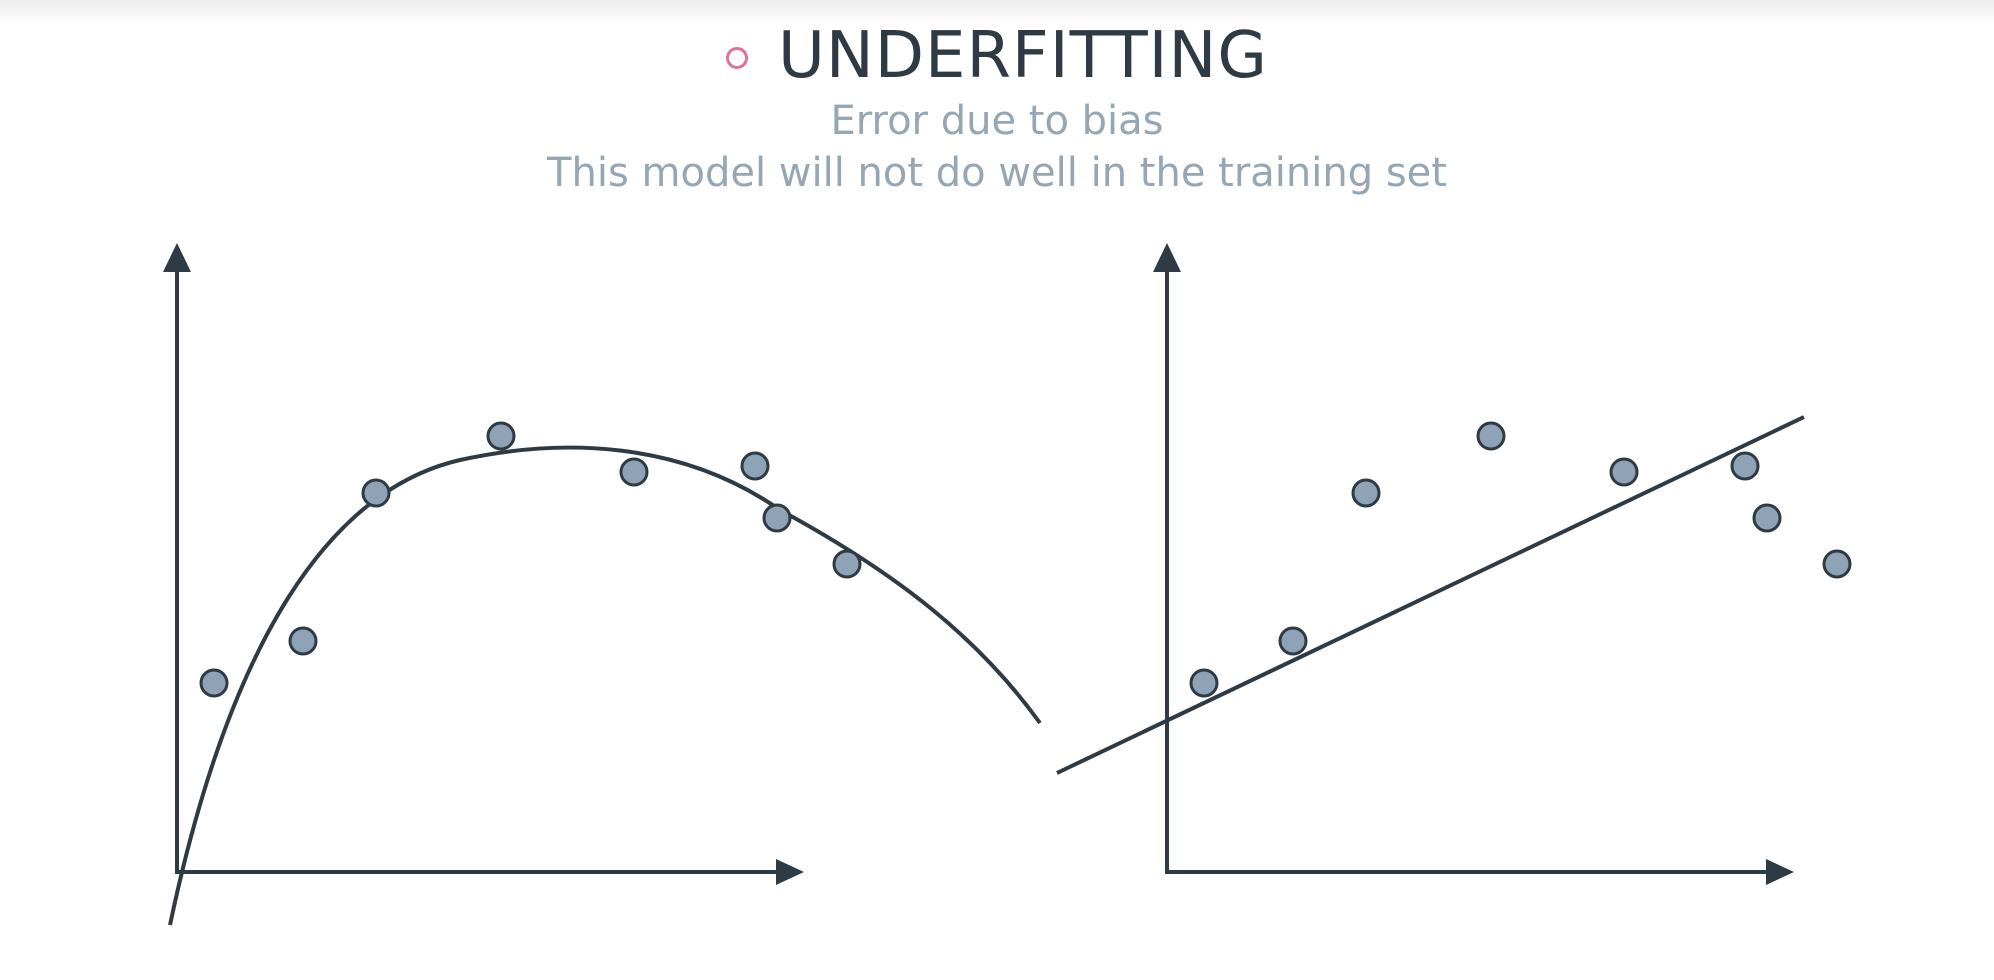  Describe the element at coordinates (530, 559) in the screenshot. I see `left-data-points` at that location.